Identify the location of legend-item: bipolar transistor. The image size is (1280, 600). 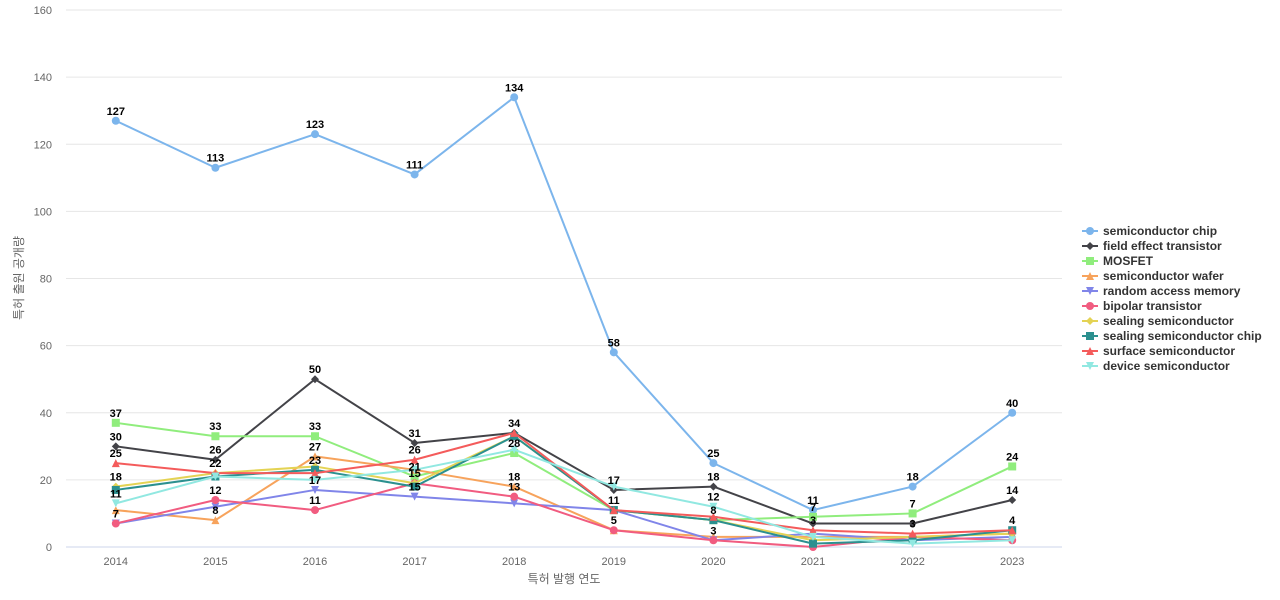
(1142, 306).